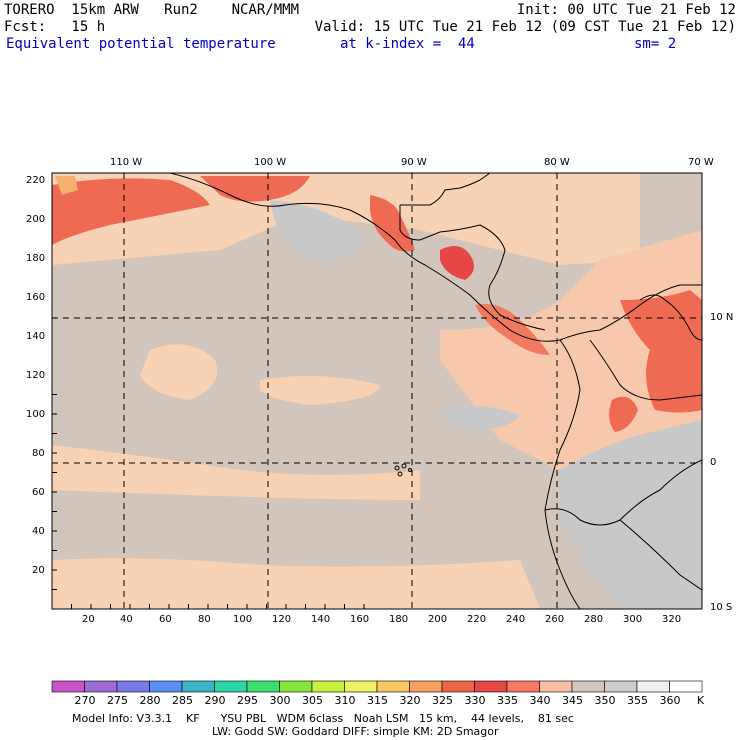 The image size is (740, 740). Describe the element at coordinates (670, 317) in the screenshot. I see `border-venezuela` at that location.